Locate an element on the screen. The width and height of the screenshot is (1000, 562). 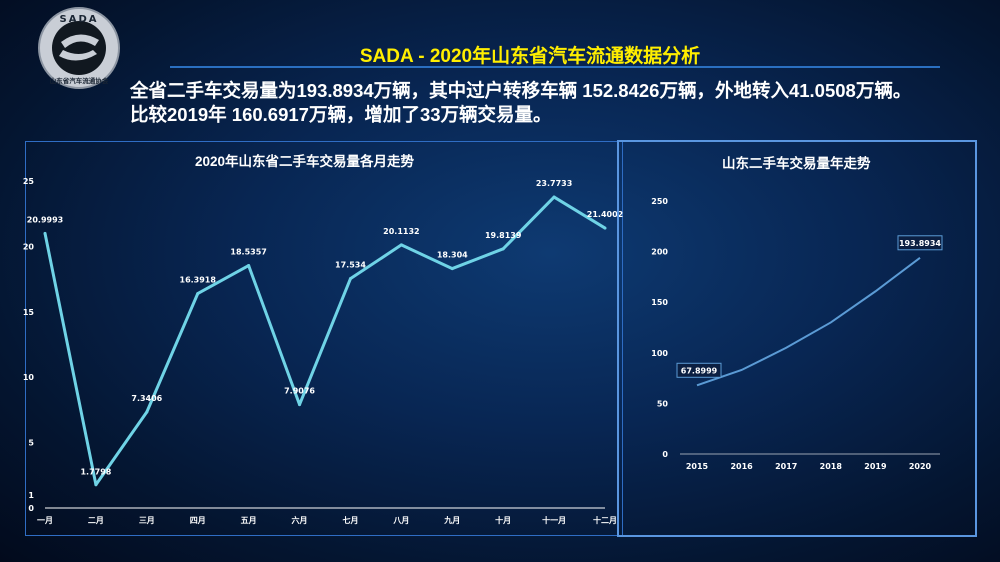
monthly-data-label: 21.4002 is located at coordinates (605, 214).